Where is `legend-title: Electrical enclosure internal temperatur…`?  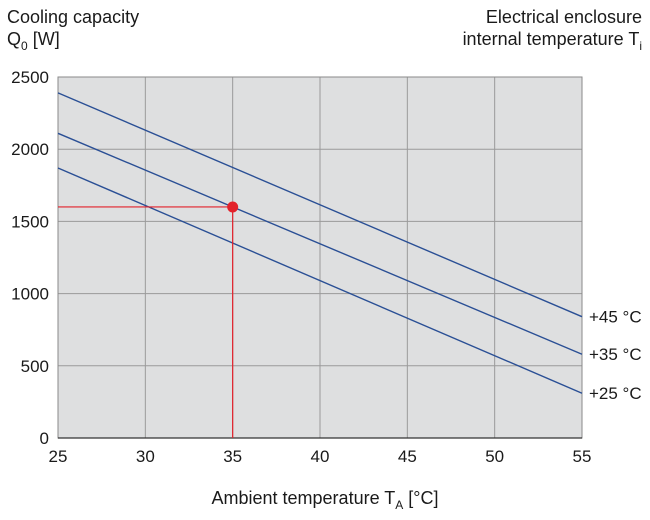 legend-title: Electrical enclosure internal temperatur… is located at coordinates (552, 29).